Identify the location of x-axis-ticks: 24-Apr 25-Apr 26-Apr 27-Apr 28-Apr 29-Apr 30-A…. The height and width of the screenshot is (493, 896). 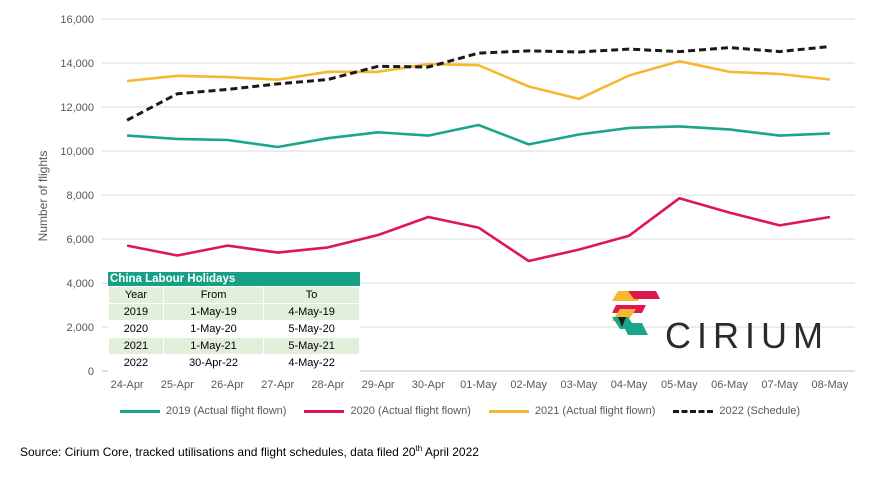
(480, 385).